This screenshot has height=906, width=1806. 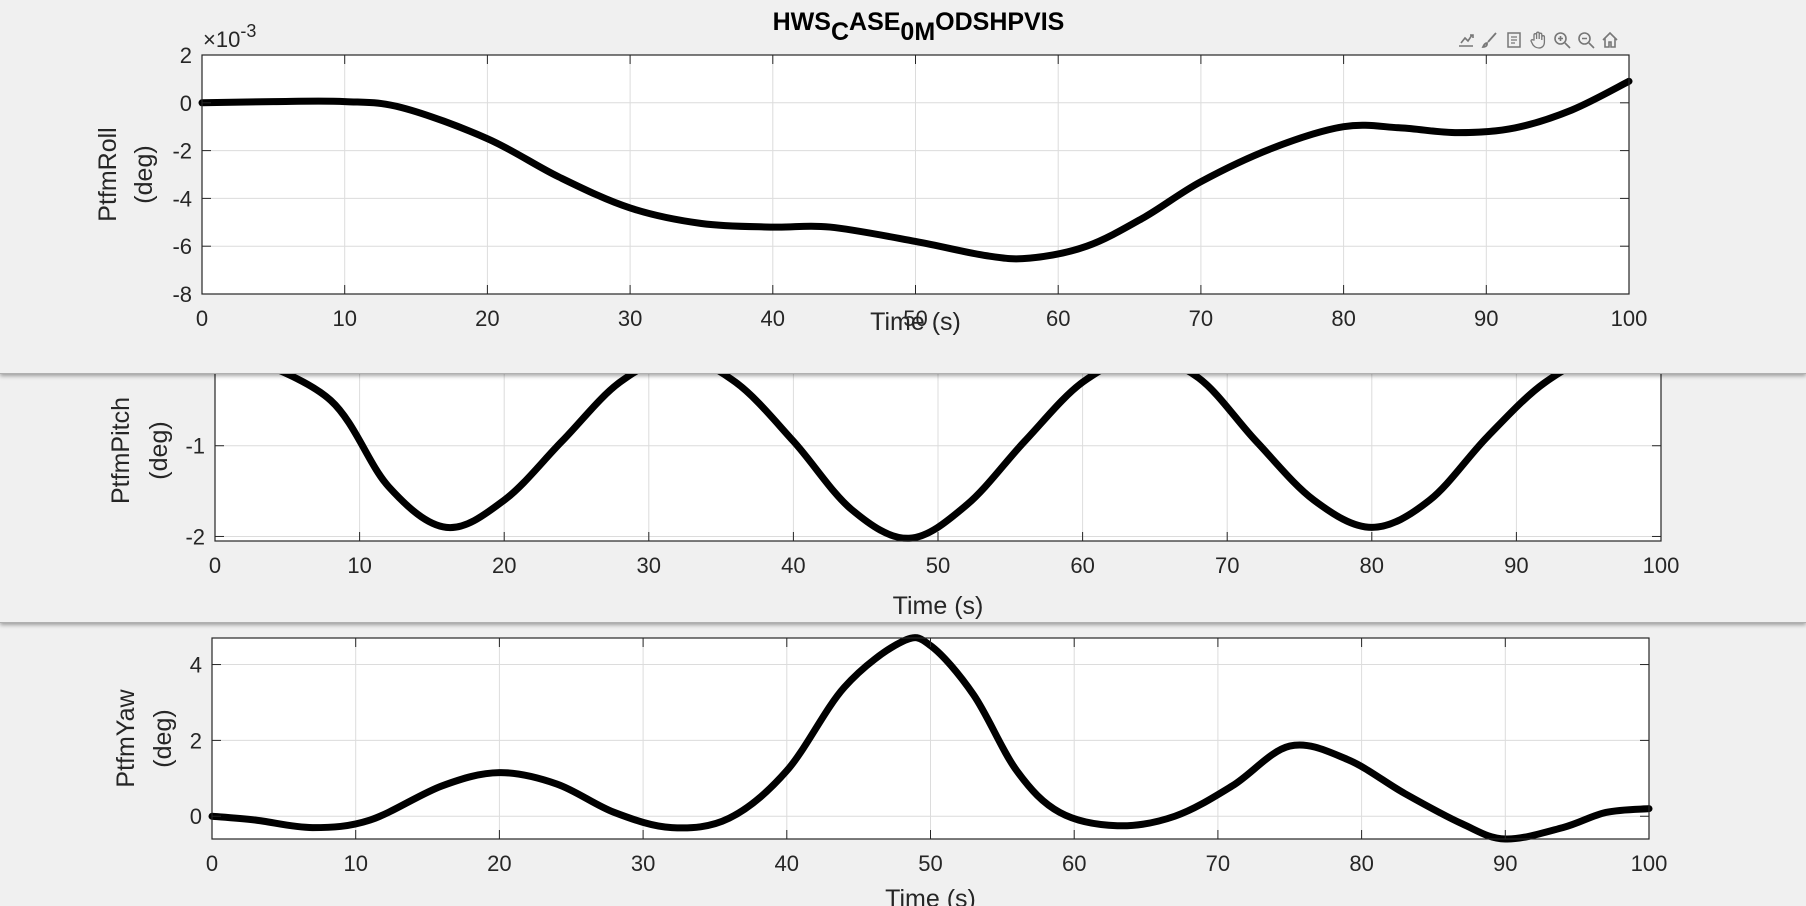 I want to click on y-tick-label: -1, so click(x=195, y=446).